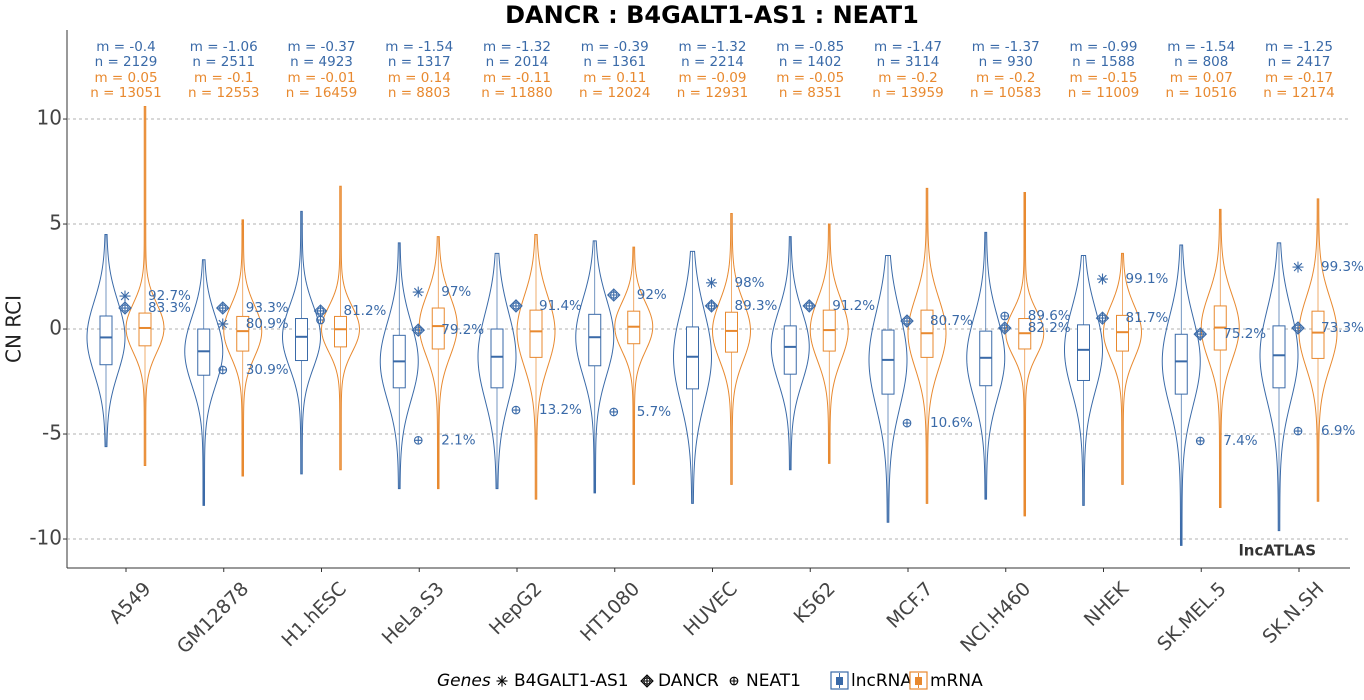 The width and height of the screenshot is (1364, 700). I want to click on chart-title: DANCR : B4GALT1-AS1 : NEAT1, so click(712, 15).